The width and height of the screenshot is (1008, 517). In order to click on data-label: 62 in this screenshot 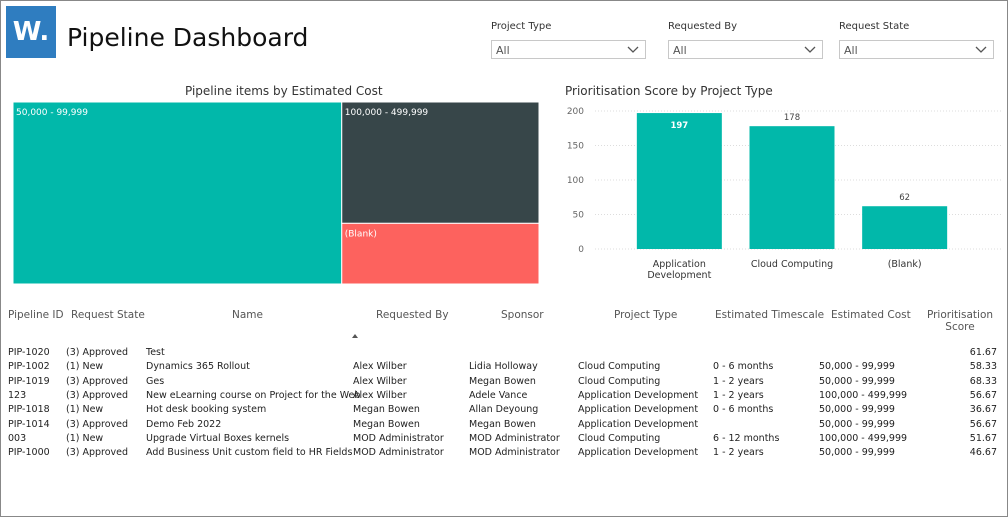, I will do `click(904, 198)`.